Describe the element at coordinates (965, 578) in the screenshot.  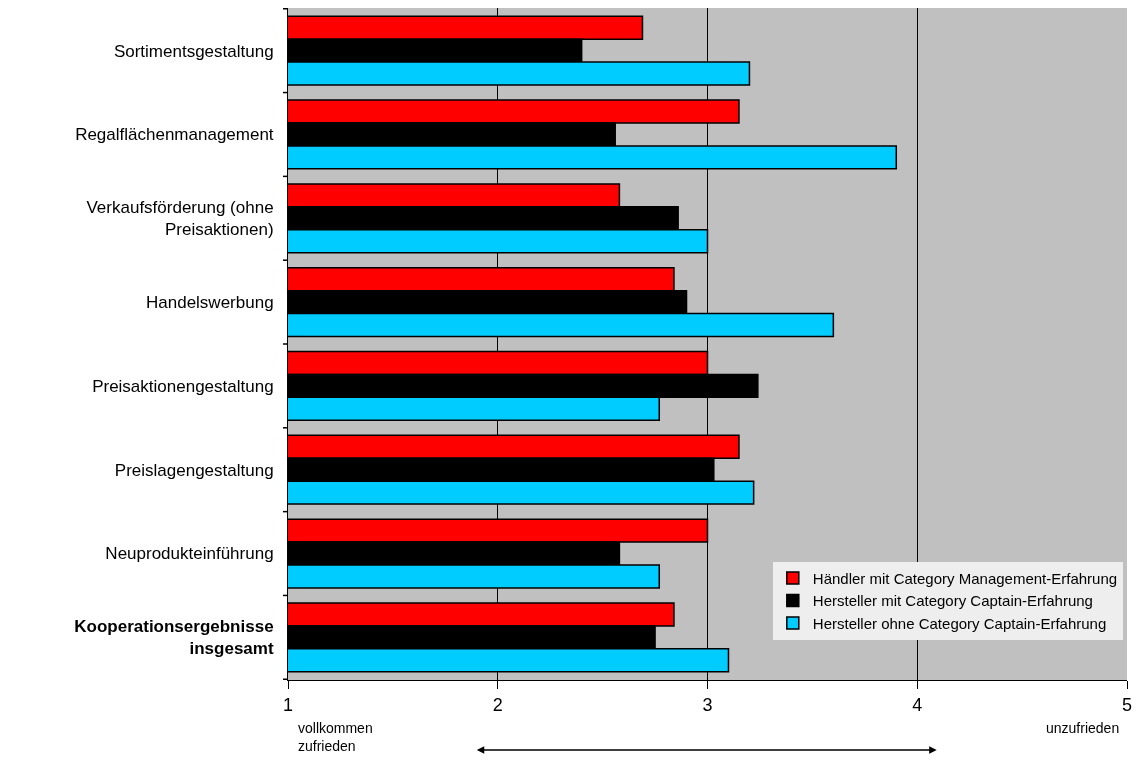
I see `legend-label: Händler mit Category Management-Erfahrung` at that location.